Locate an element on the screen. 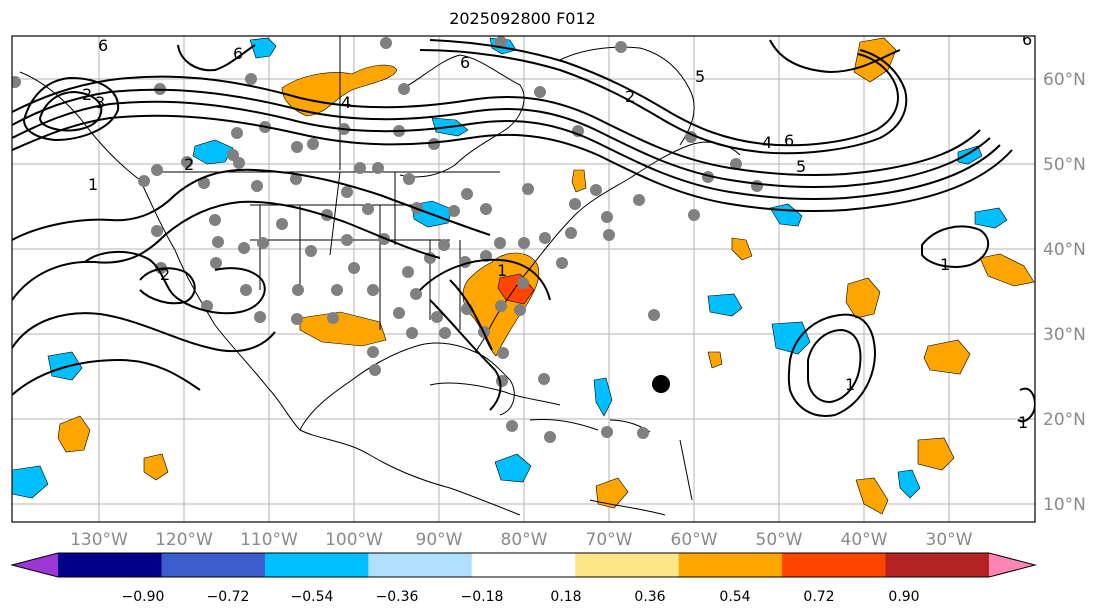 This screenshot has height=615, width=1105. colorbar-tick: −0.90 is located at coordinates (143, 597).